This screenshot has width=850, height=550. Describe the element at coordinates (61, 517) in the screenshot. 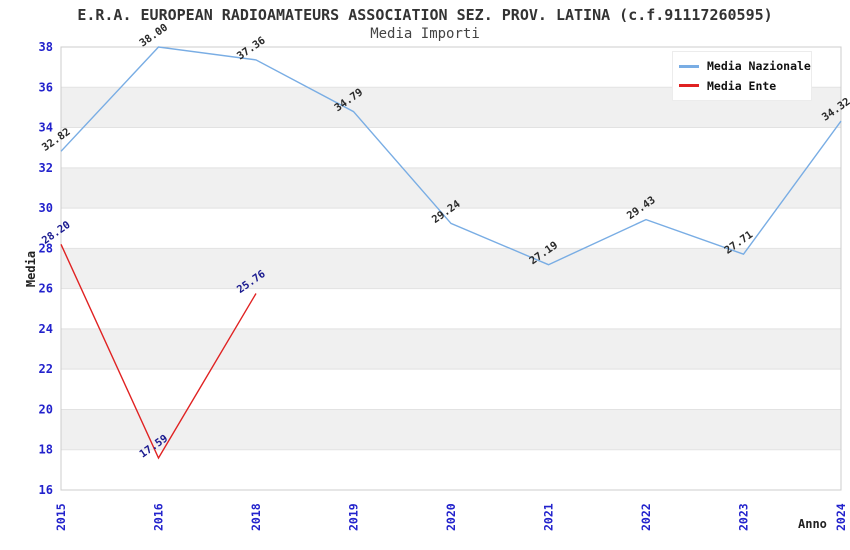

I see `x-tick-label: 2015` at that location.